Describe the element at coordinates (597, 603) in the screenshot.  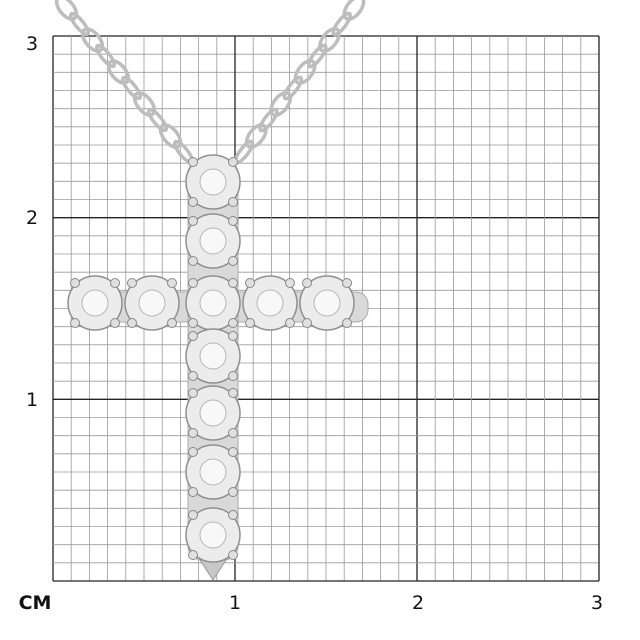
I see `x-tick-3: 3` at that location.